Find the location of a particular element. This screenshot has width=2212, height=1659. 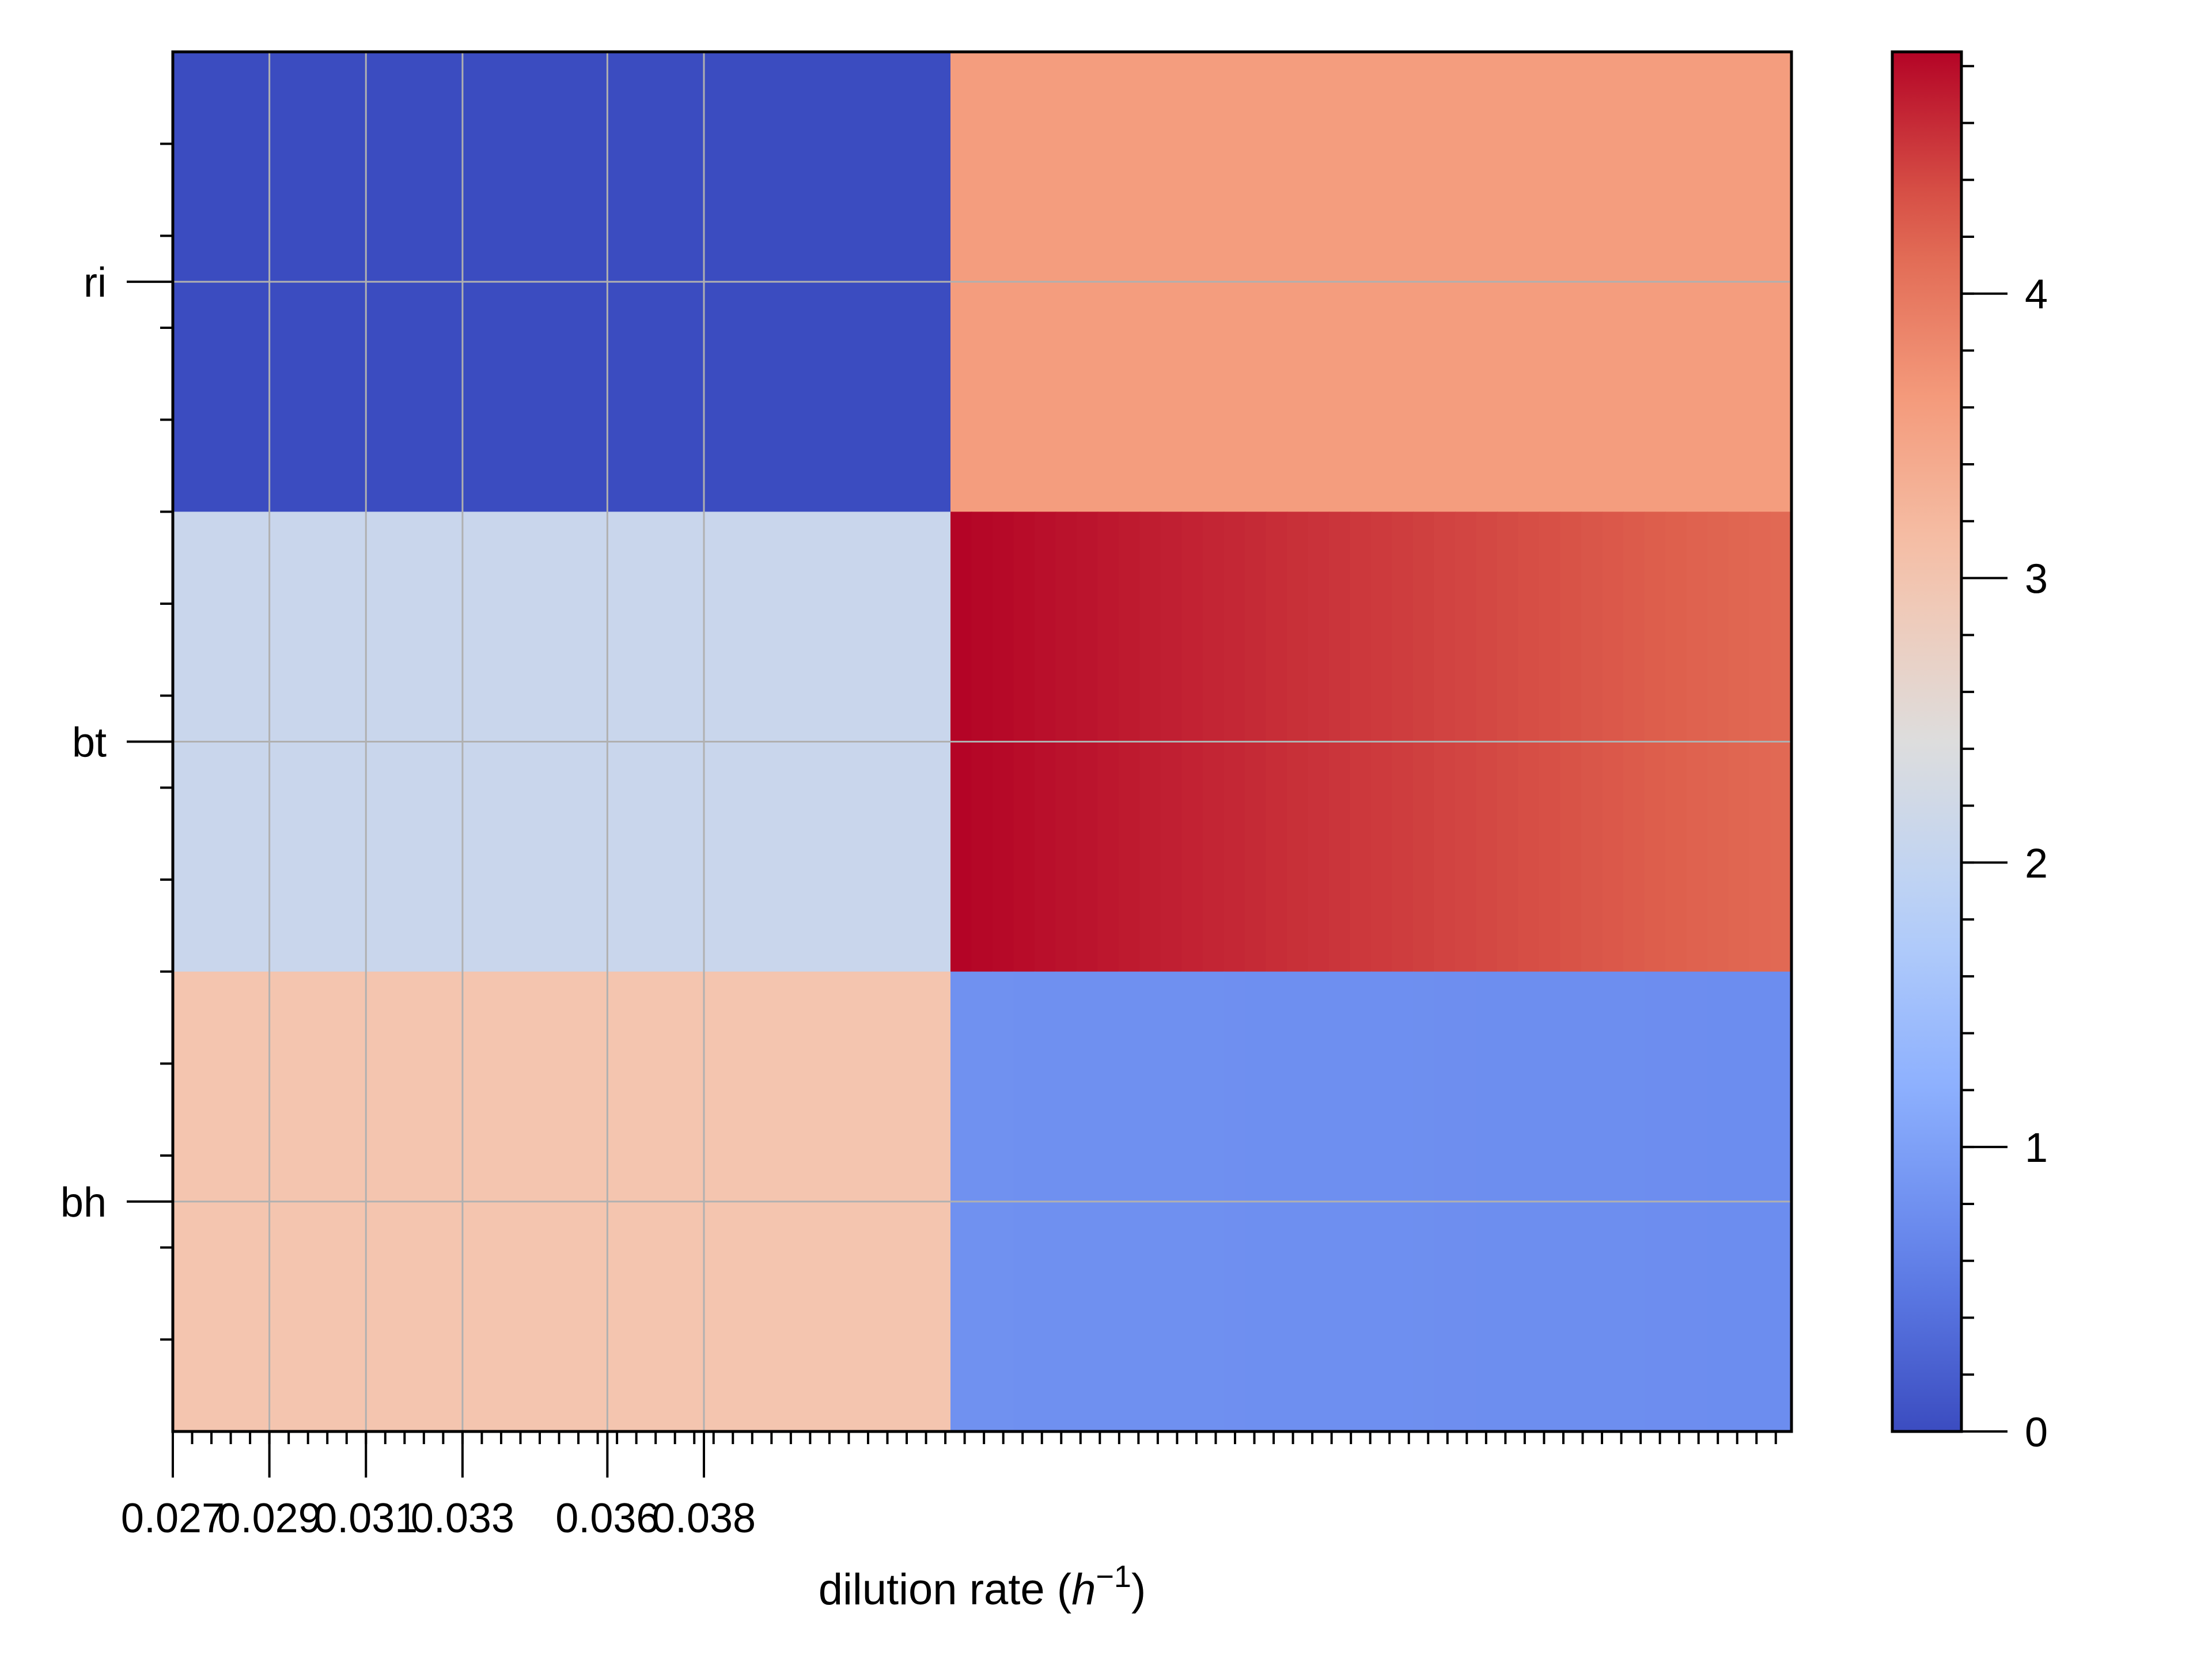

colorbar-tick-label: 2 is located at coordinates (2036, 863).